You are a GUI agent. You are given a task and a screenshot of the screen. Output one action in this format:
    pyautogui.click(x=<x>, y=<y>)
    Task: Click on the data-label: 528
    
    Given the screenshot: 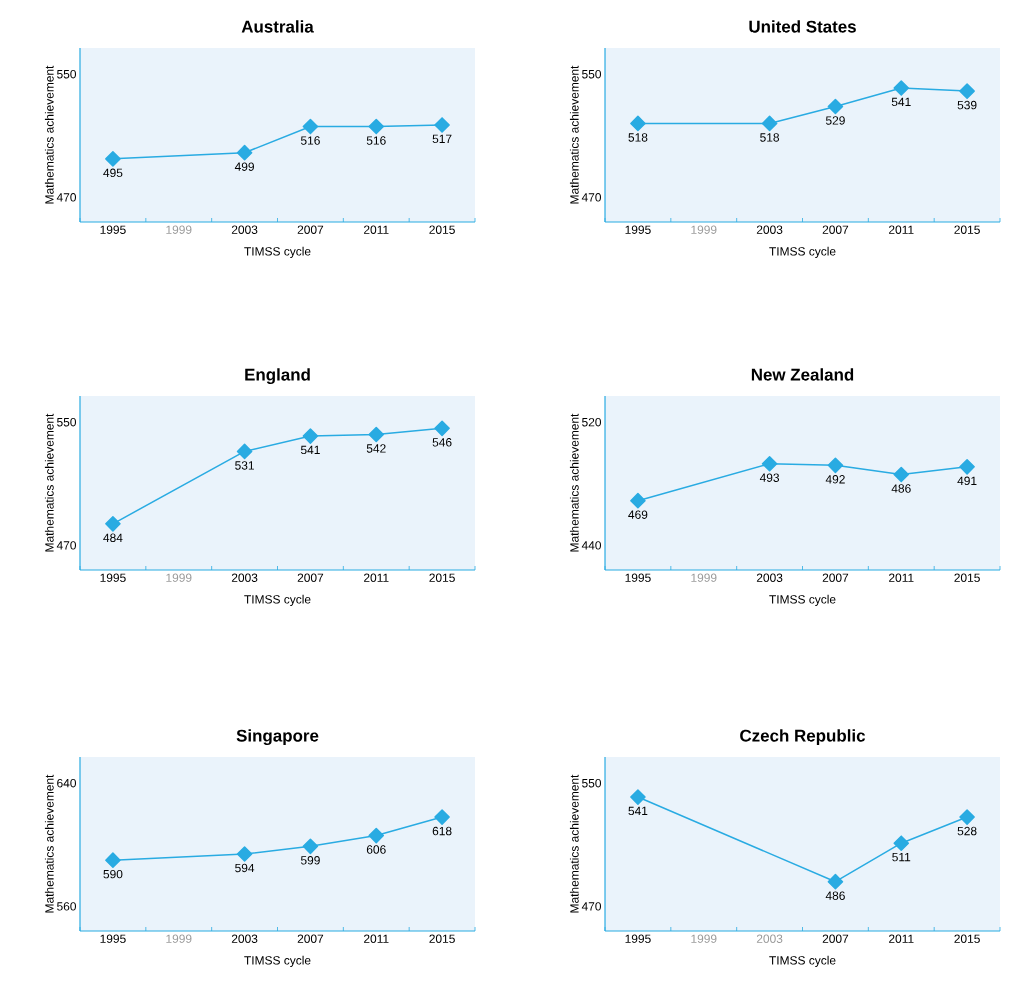 What is the action you would take?
    pyautogui.click(x=967, y=831)
    